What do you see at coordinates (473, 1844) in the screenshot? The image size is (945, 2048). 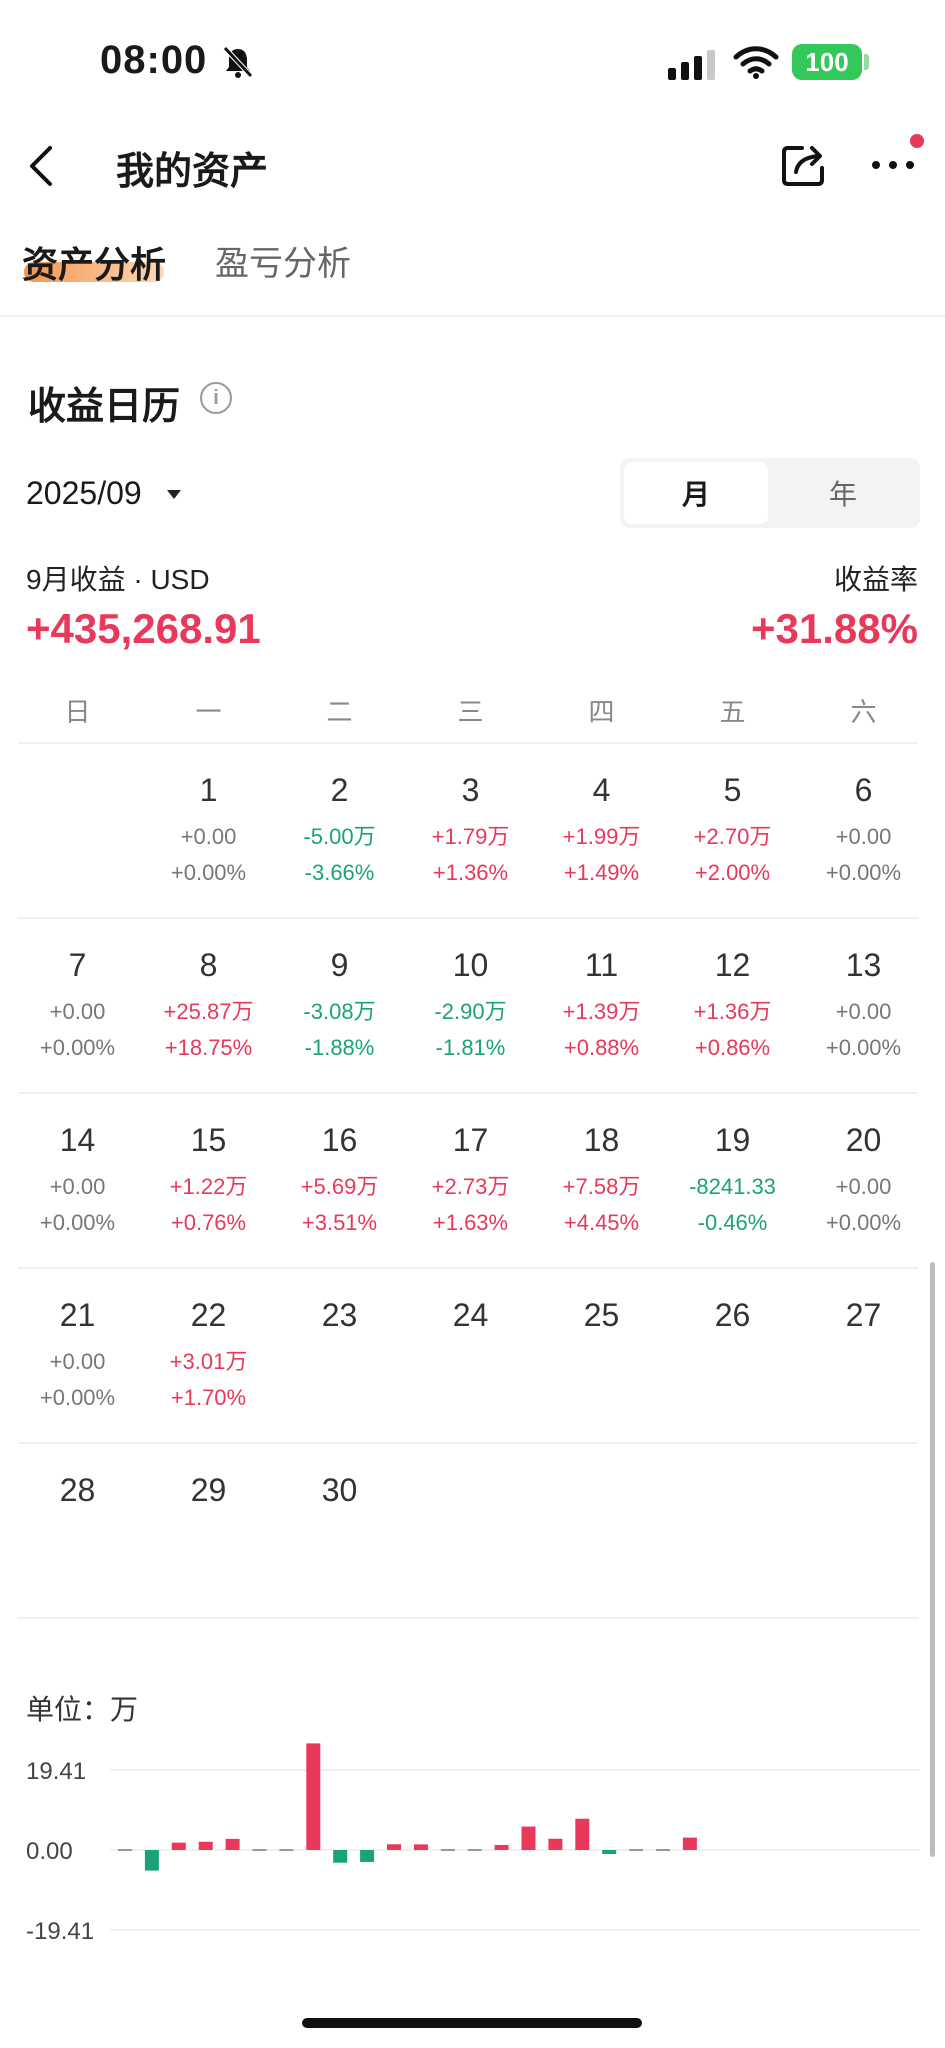 I see `daily-pnl-chart: 19.41 0.00 -19.41` at bounding box center [473, 1844].